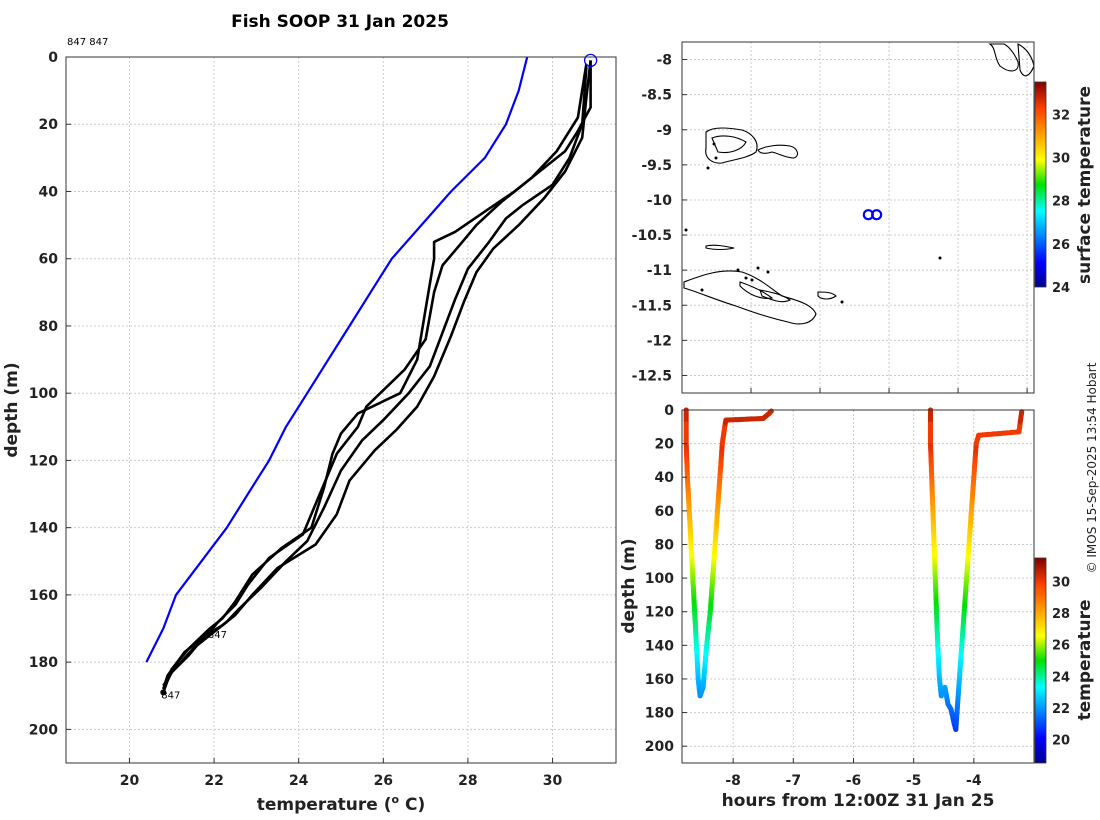  What do you see at coordinates (1061, 159) in the screenshot?
I see `surface-colorbar-tick-label: 30` at bounding box center [1061, 159].